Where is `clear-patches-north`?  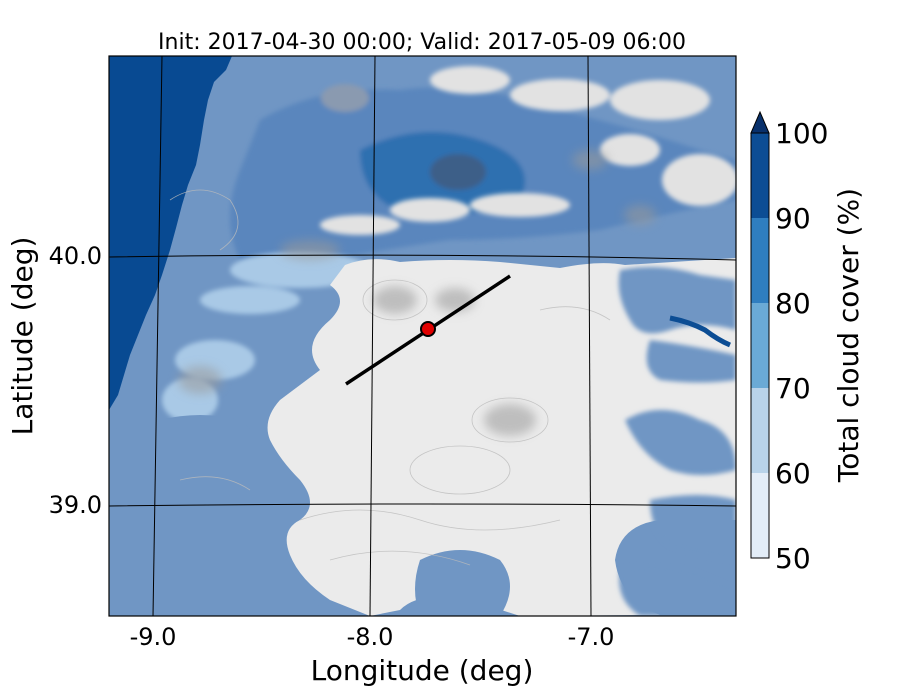
clear-patches-north is located at coordinates (528, 150).